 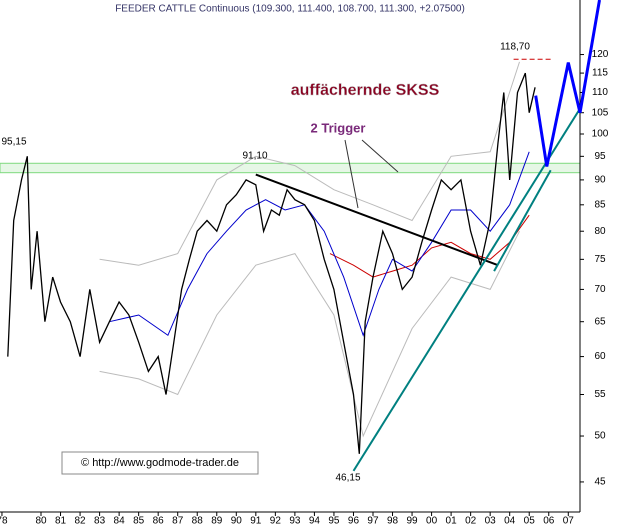 I want to click on annotation: 95,15, so click(x=13, y=142).